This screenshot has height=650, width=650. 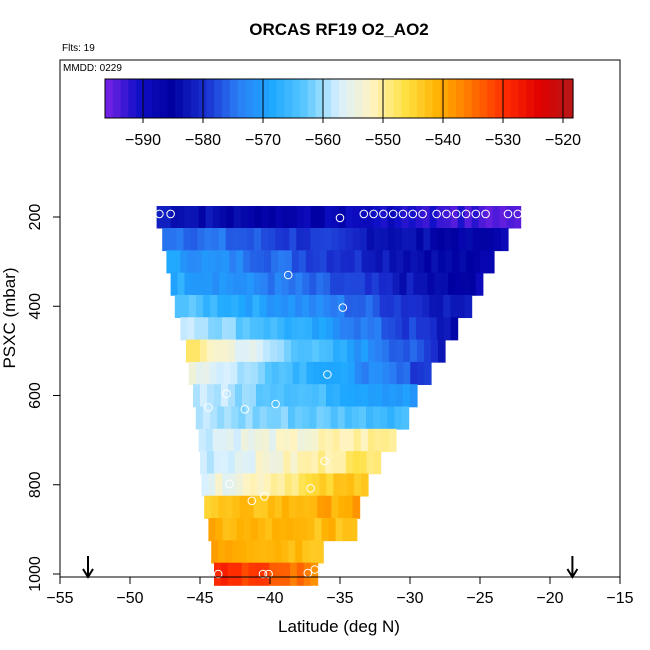 What do you see at coordinates (92, 68) in the screenshot?
I see `date-label: MMDD: 0229` at bounding box center [92, 68].